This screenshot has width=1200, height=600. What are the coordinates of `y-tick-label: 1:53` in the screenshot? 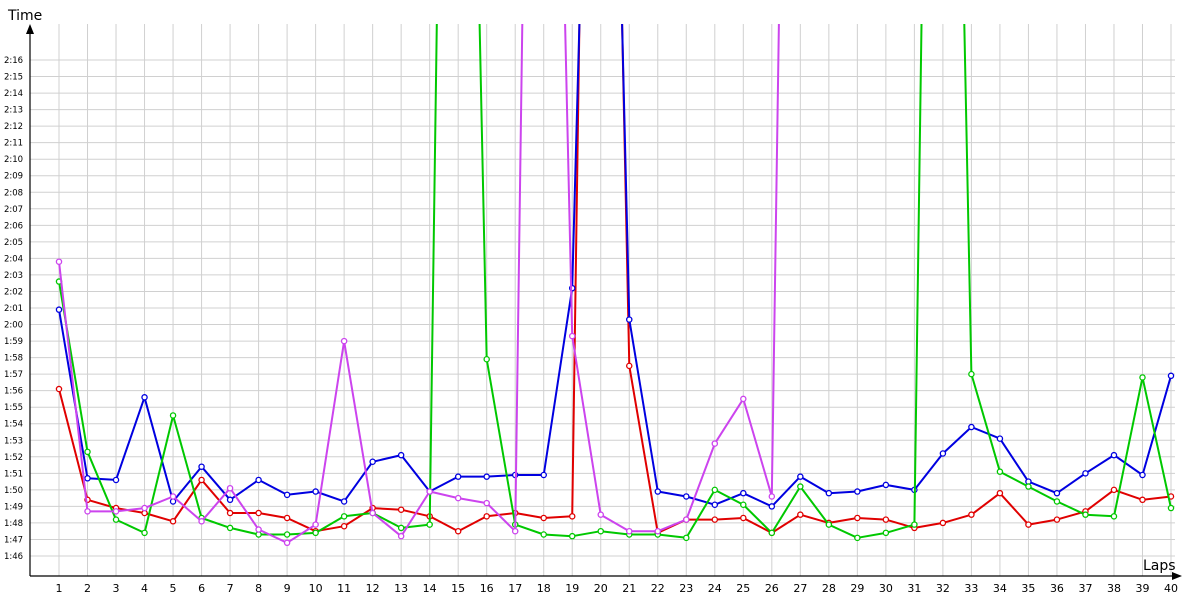 It's located at (13, 441).